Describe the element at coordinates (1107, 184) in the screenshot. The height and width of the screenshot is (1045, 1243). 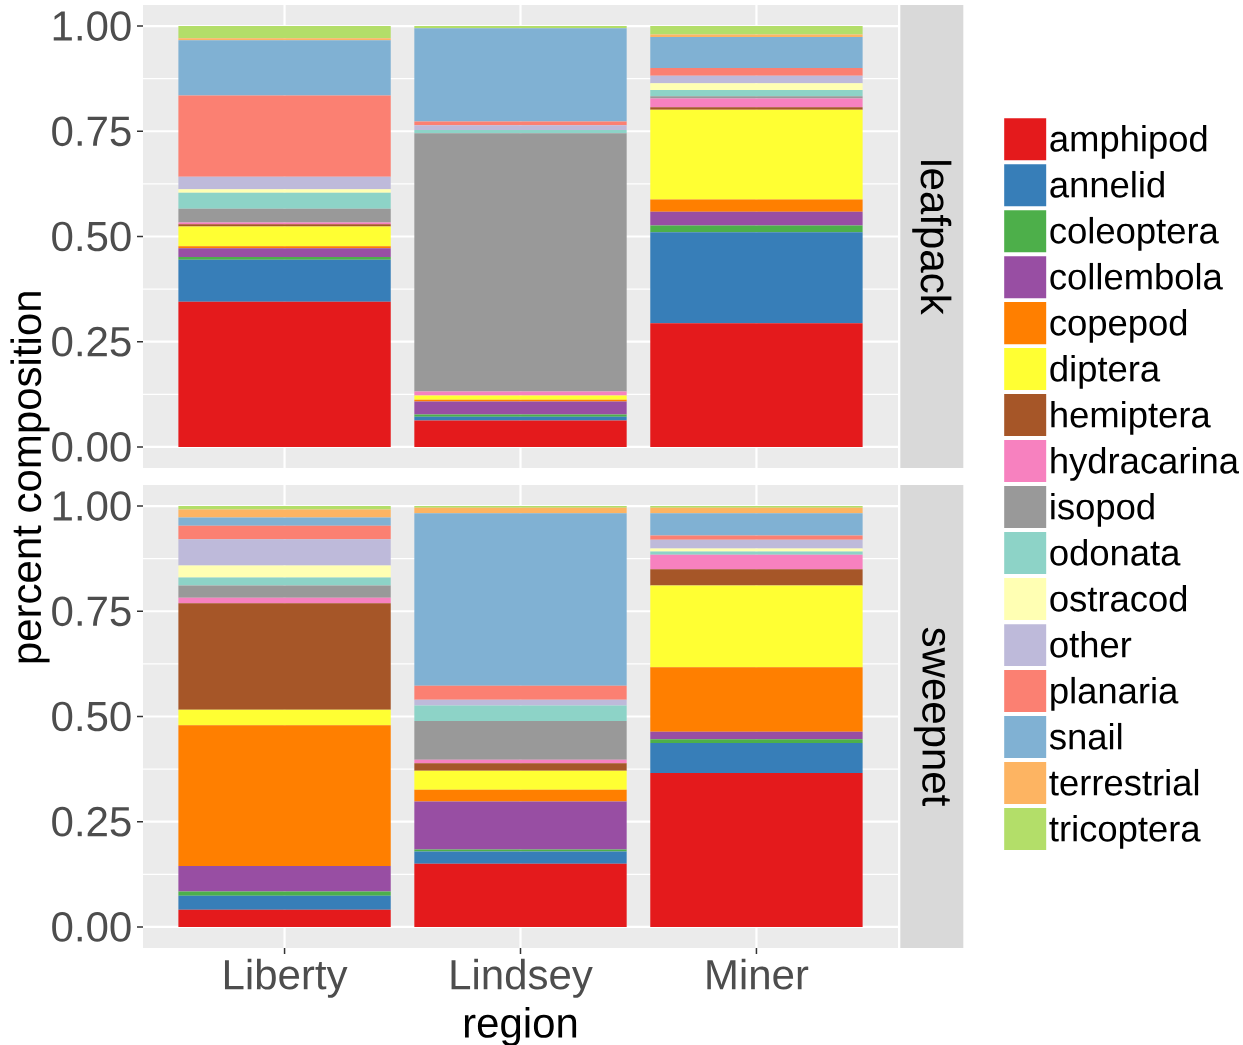
I see `legend-label: annelid` at that location.